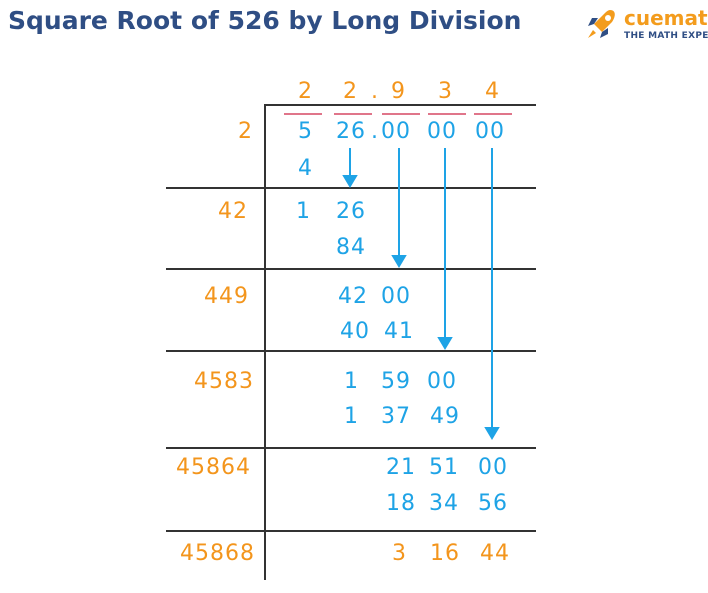 This screenshot has width=708, height=593. I want to click on page-title: Square Root of 526 by Long Division, so click(265, 20).